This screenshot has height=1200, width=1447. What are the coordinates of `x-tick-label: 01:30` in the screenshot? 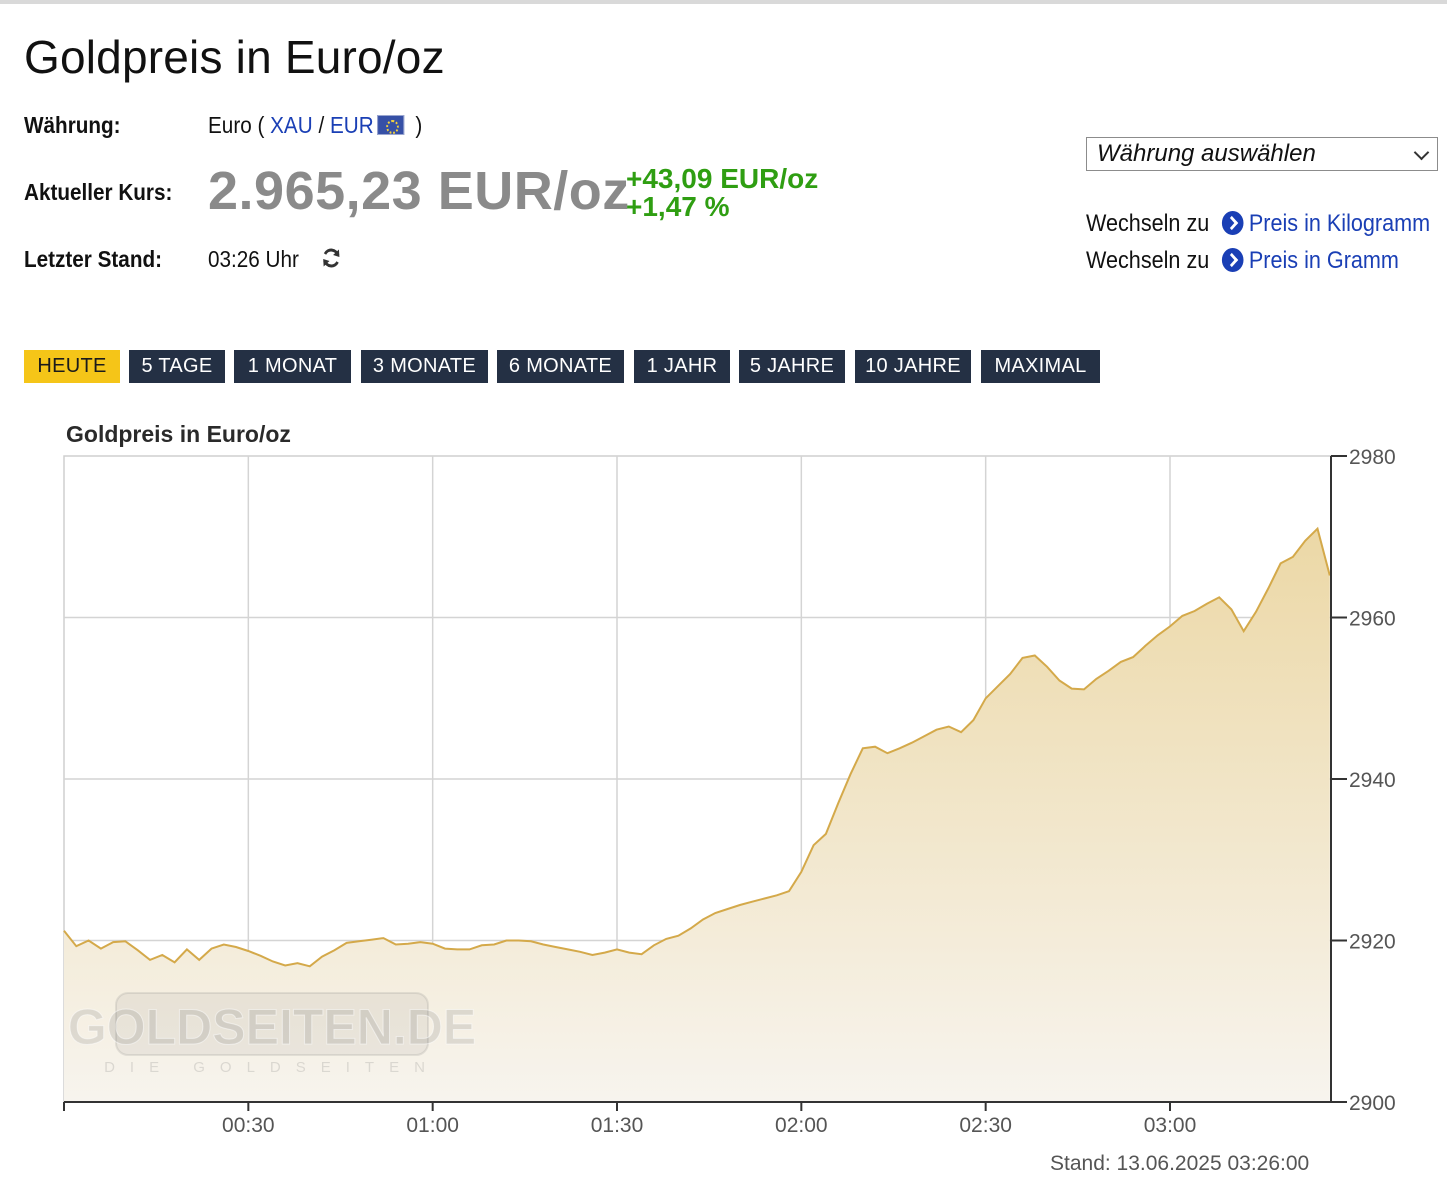 It's located at (617, 1125).